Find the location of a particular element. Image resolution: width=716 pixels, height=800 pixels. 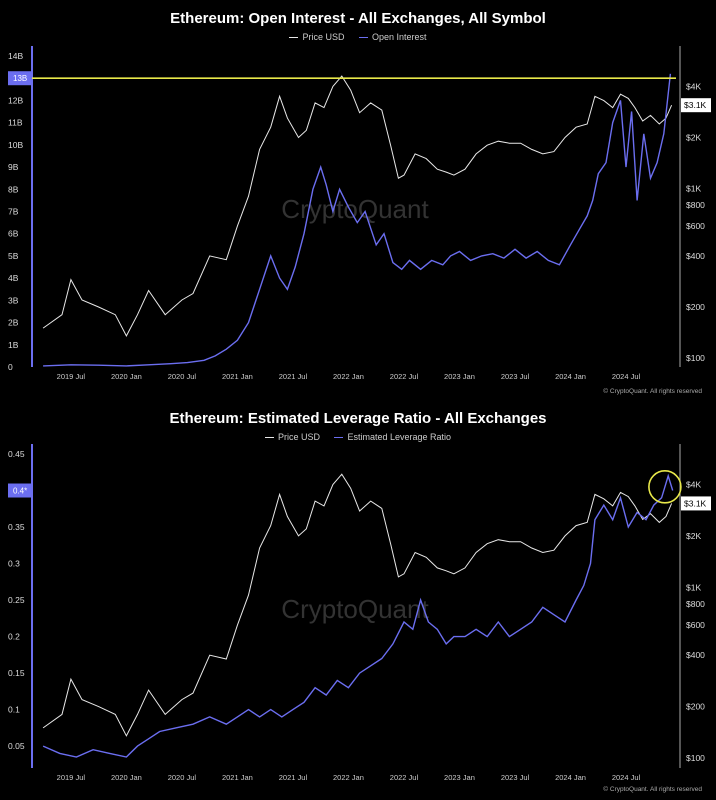

legend-item-leverage-ratio: Estimated Leverage Ratio is located at coordinates (392, 437).